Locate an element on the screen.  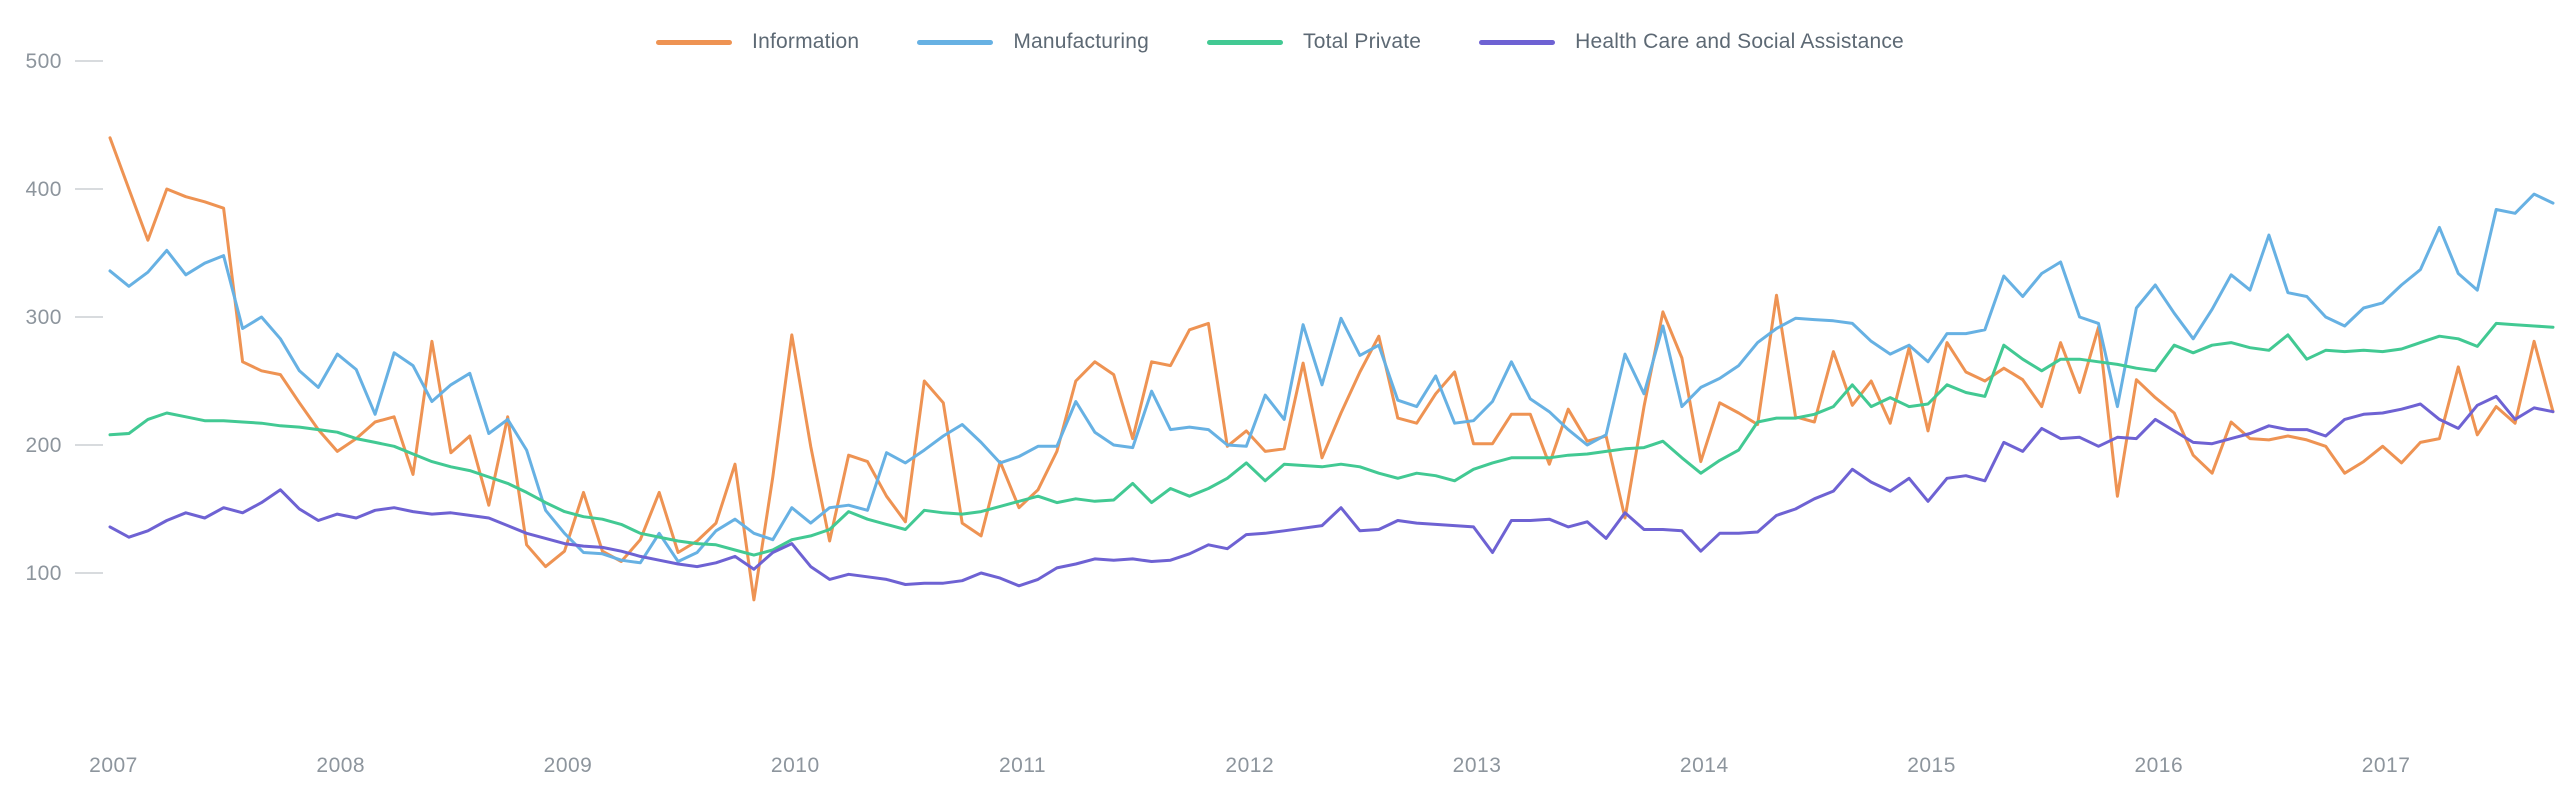
legend-item-health-care-and-social-assistance: Health Care and Social Assistance is located at coordinates (1691, 42).